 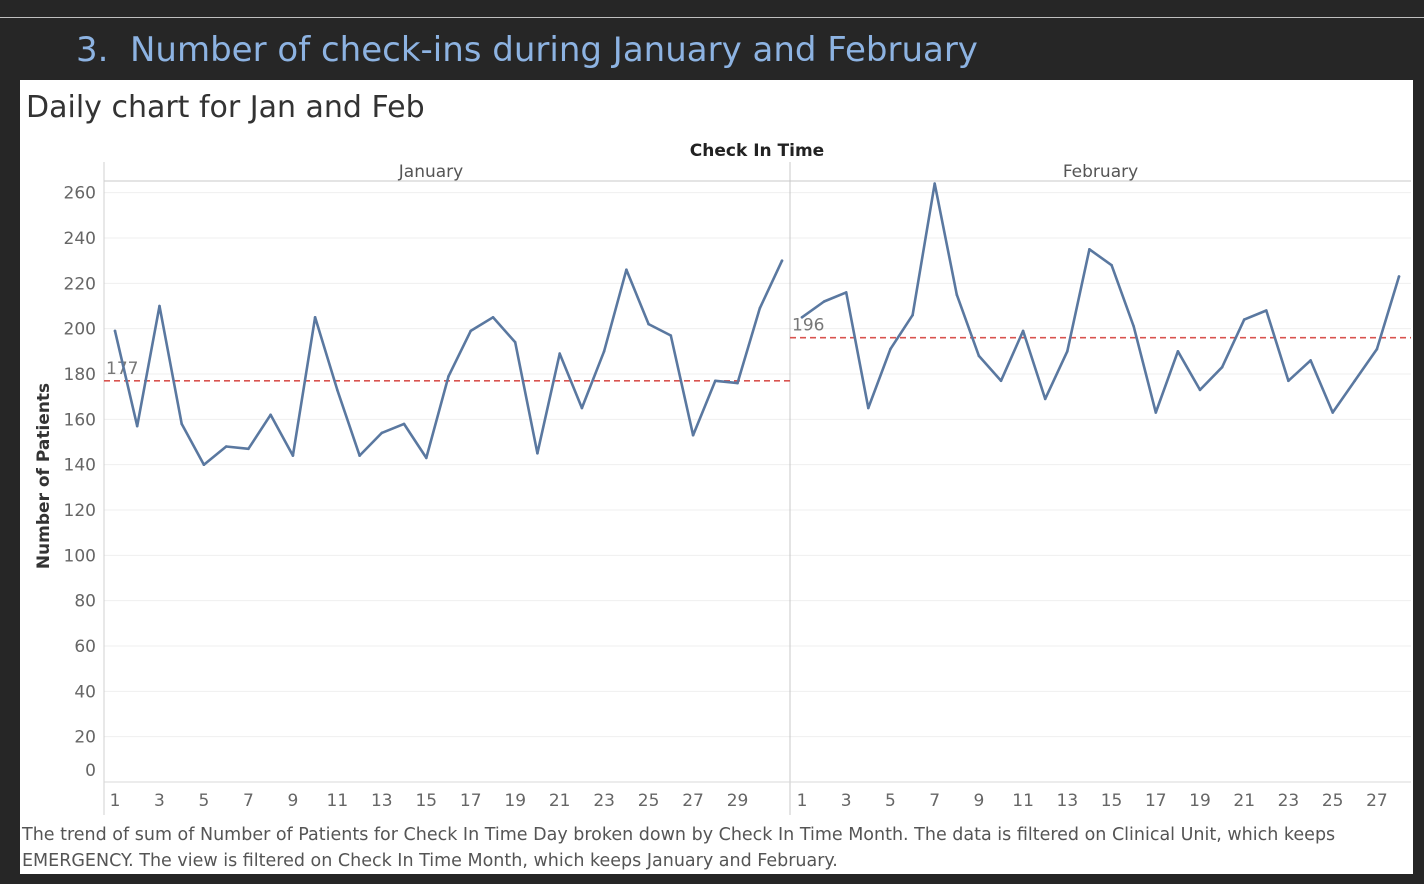 What do you see at coordinates (80, 239) in the screenshot?
I see `y-tick-label: 240` at bounding box center [80, 239].